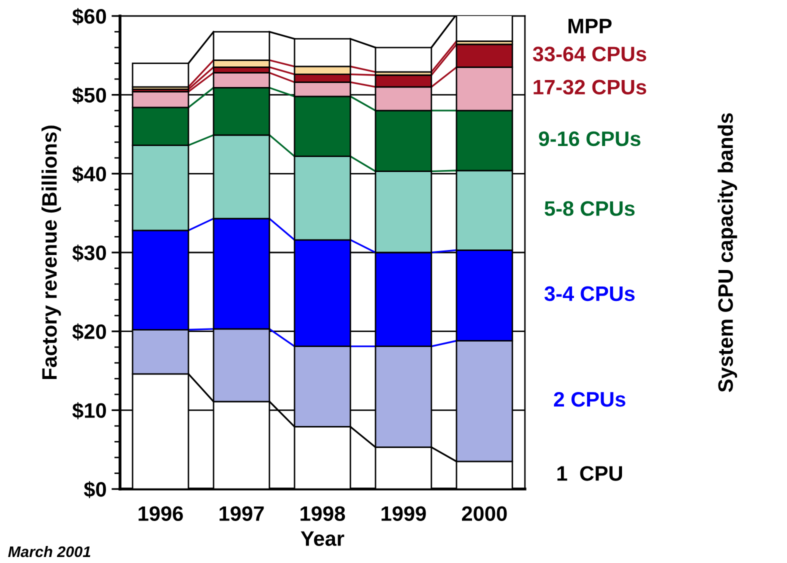 The image size is (787, 563). I want to click on legend-title: System CPU capacity bands, so click(728, 252).